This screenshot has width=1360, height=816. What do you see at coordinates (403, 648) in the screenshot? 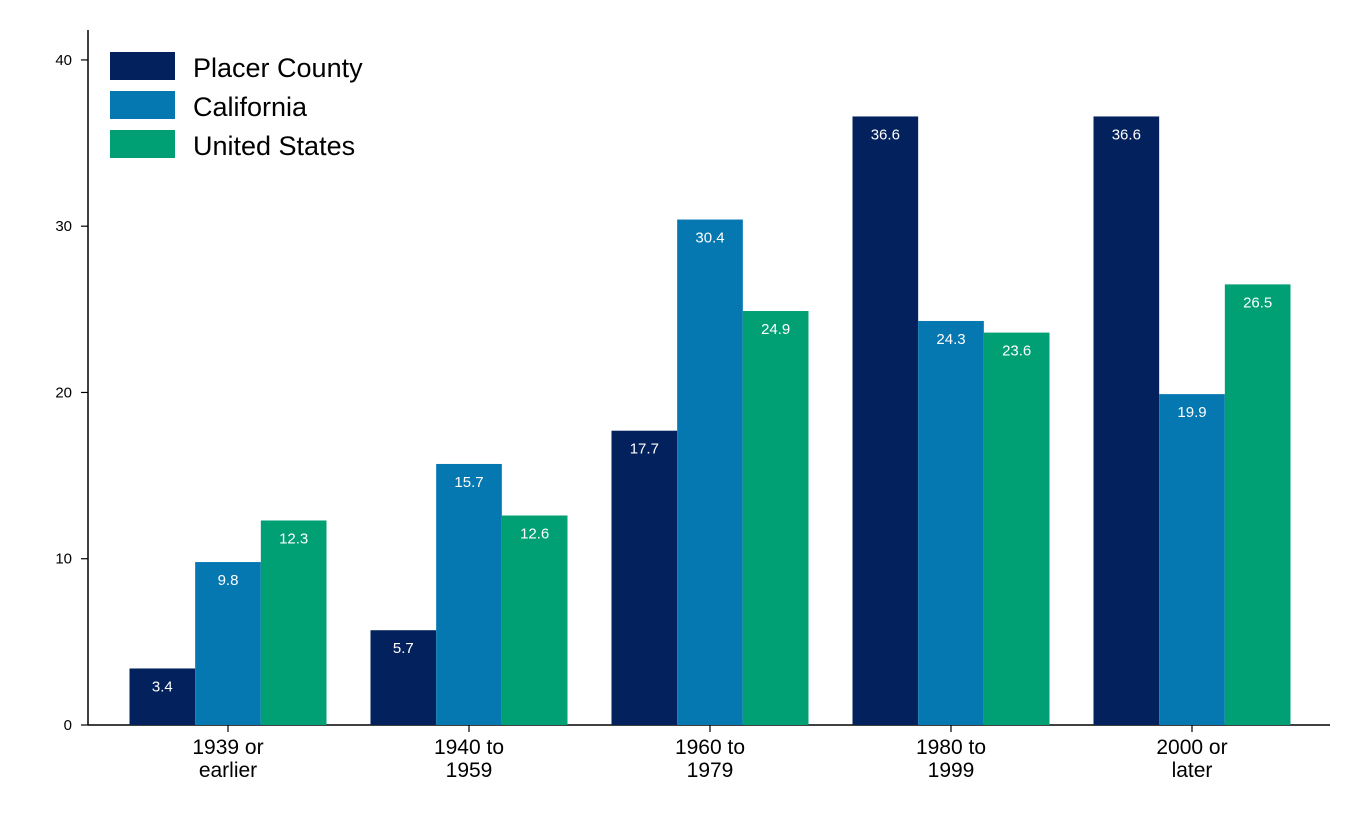
I see `bar-value-label: 5.7` at bounding box center [403, 648].